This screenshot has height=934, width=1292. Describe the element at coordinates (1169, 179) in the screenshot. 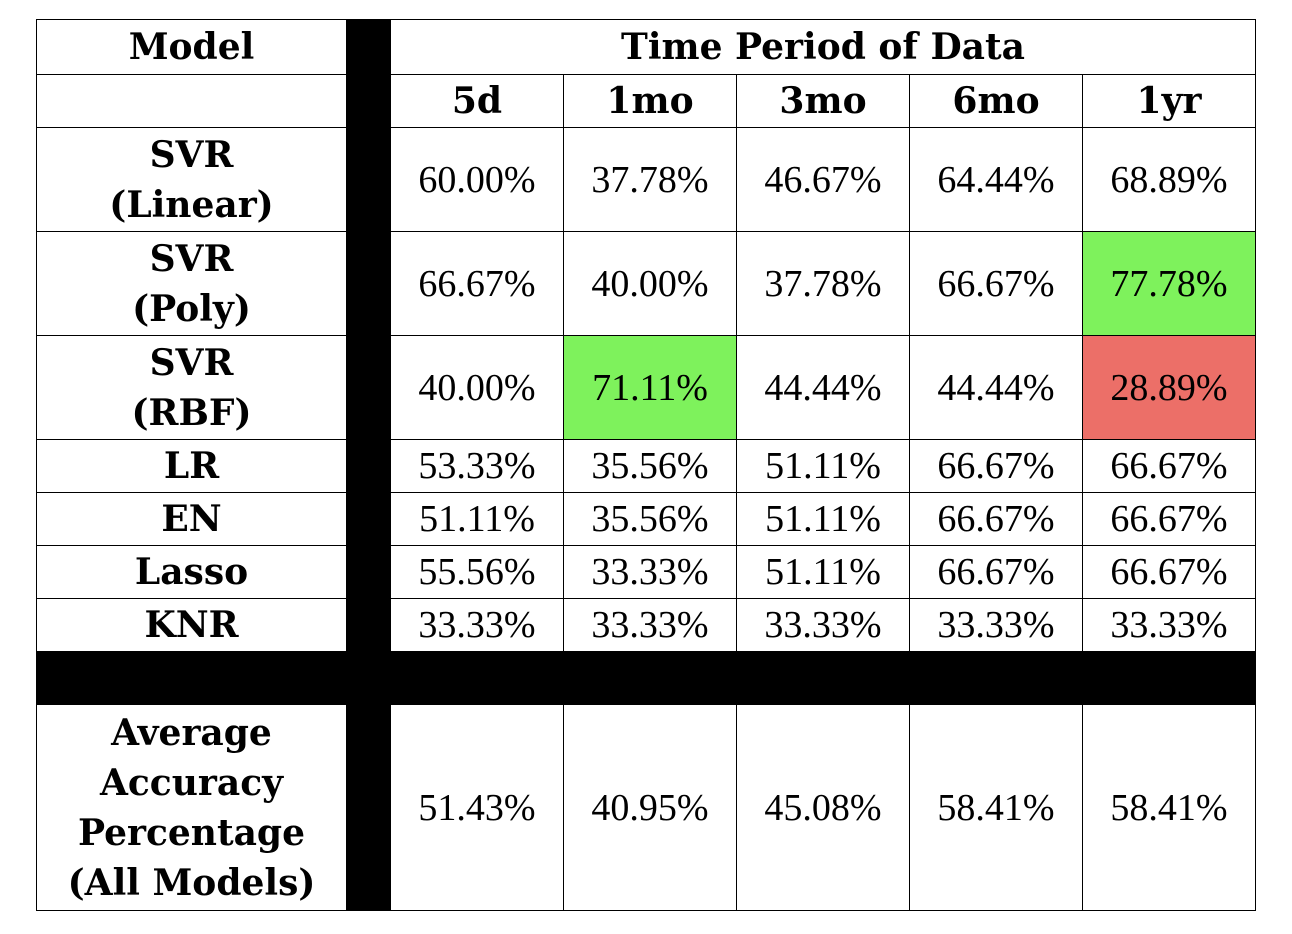

I see `value-cell: 68.89%` at that location.